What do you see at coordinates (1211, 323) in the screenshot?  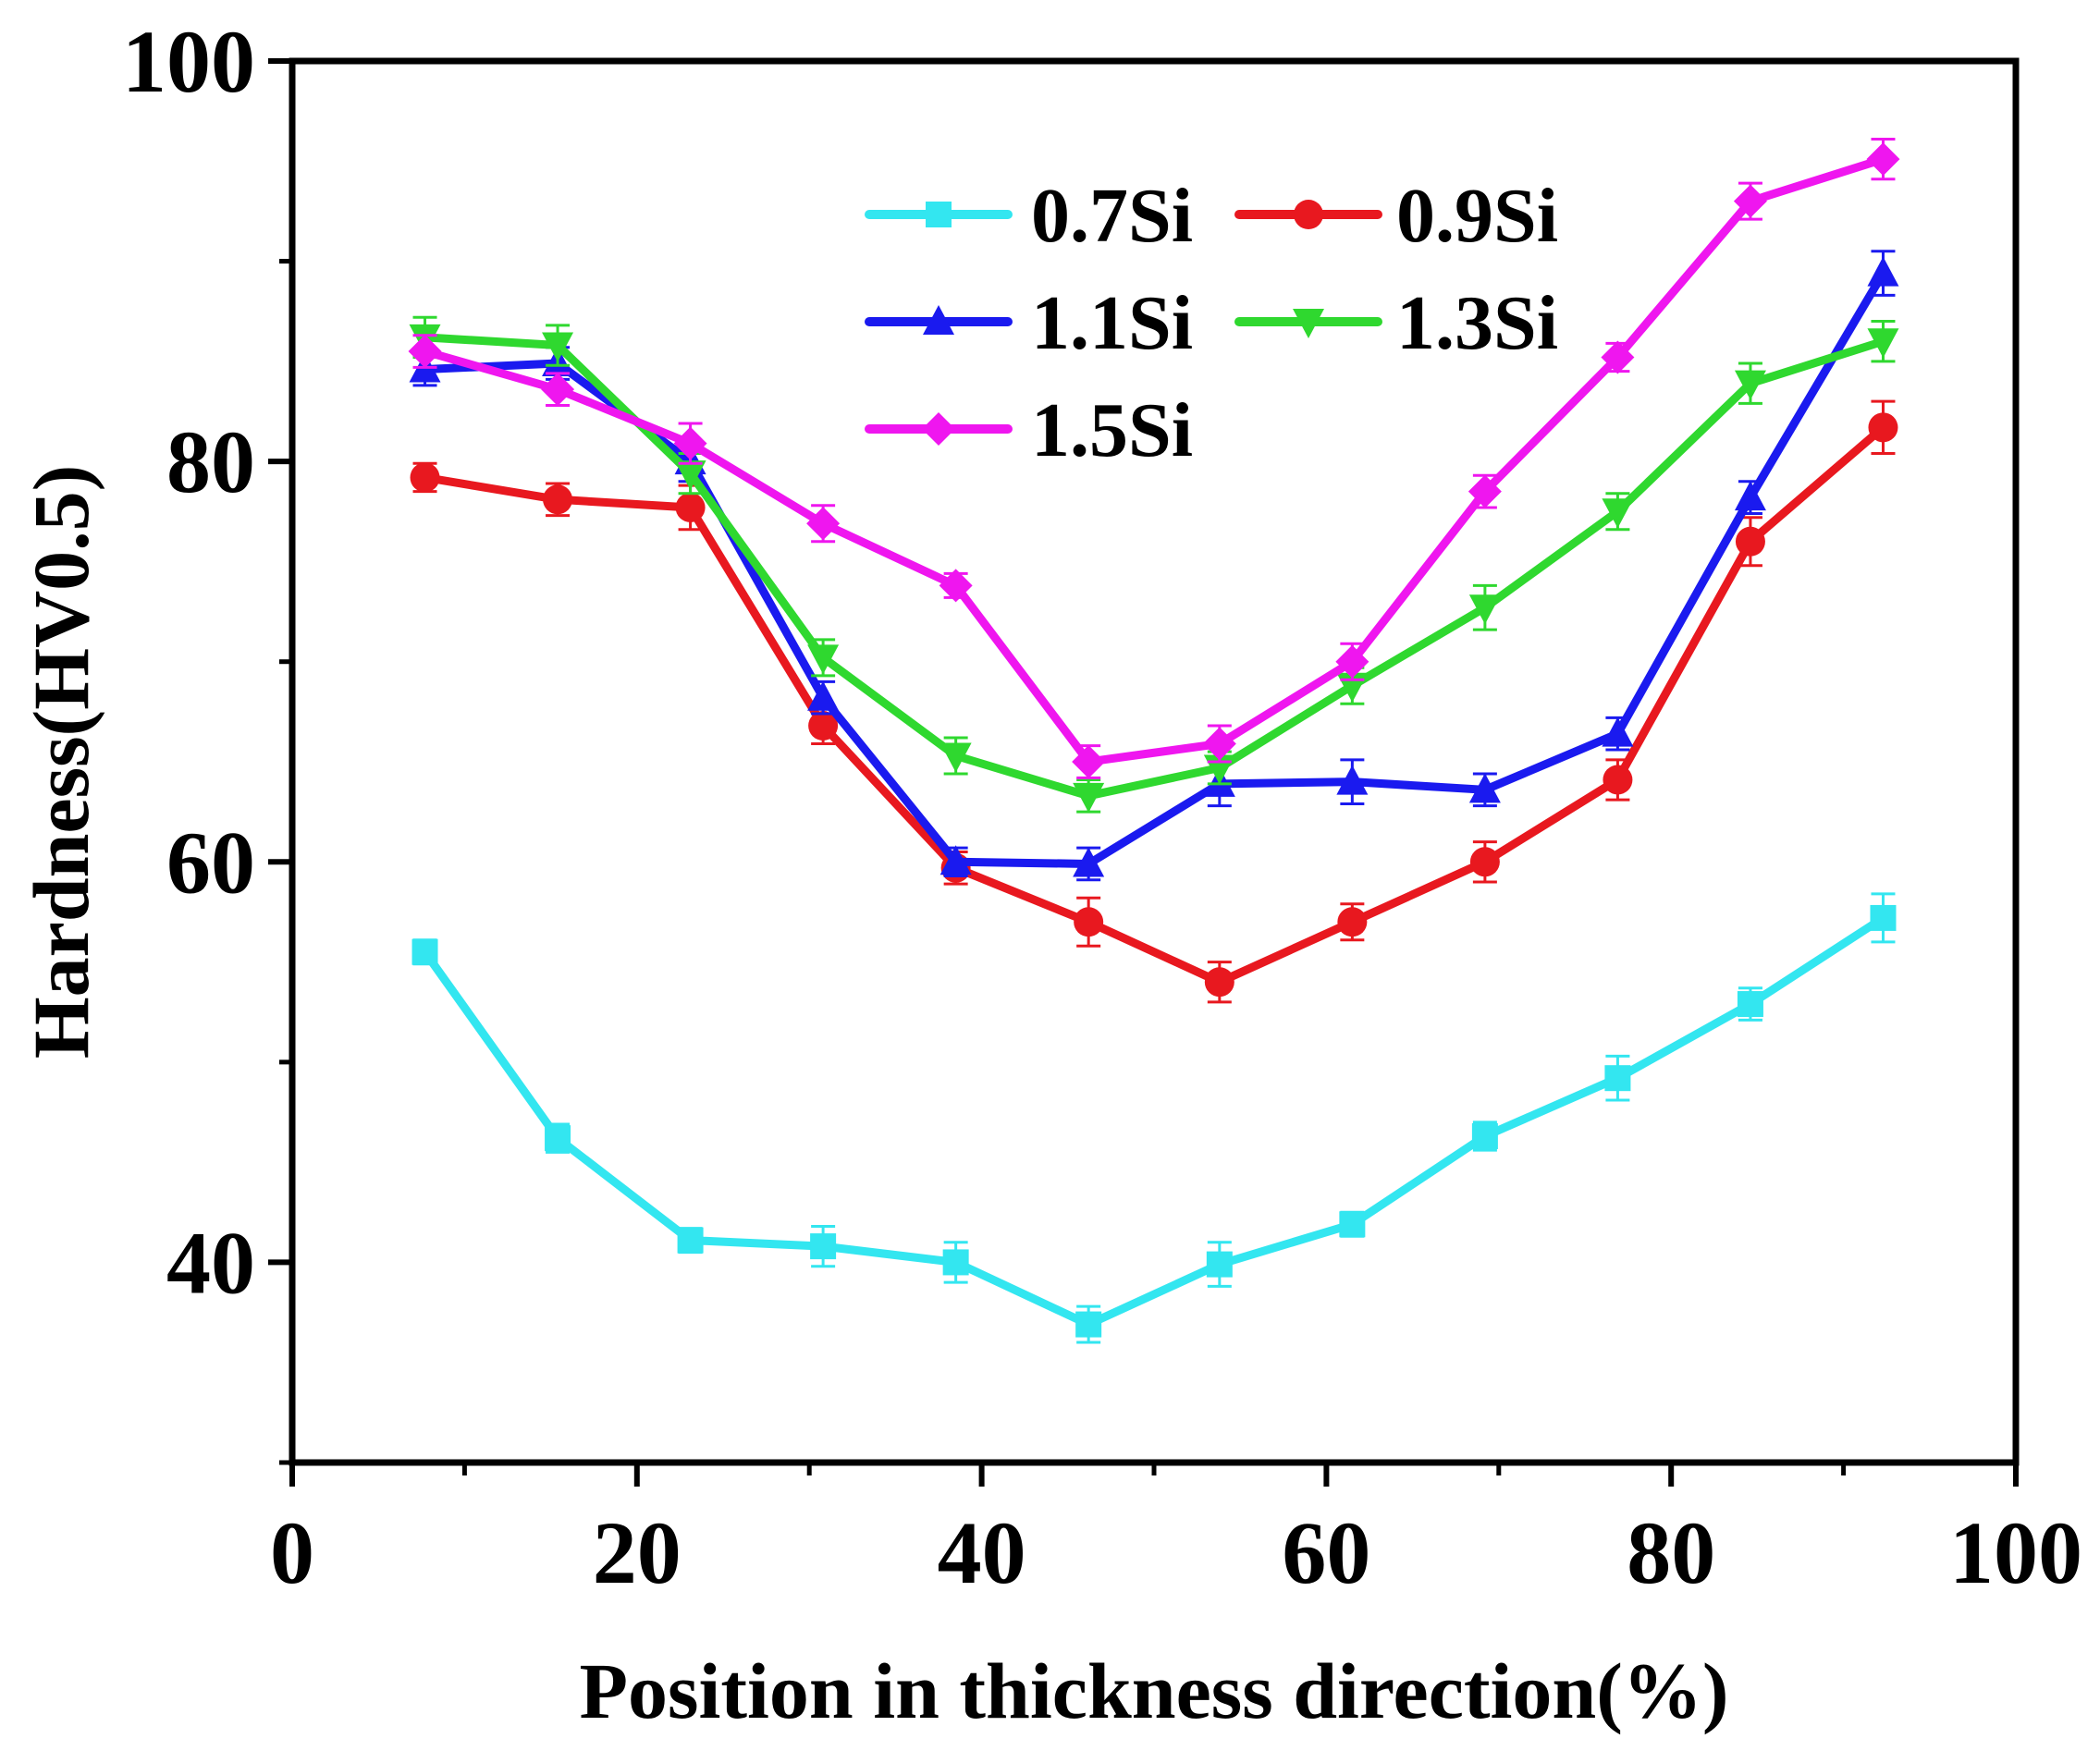 I see `legend: 0.7Si 0.9Si 1.1Si 1.3Si 1.5Si` at bounding box center [1211, 323].